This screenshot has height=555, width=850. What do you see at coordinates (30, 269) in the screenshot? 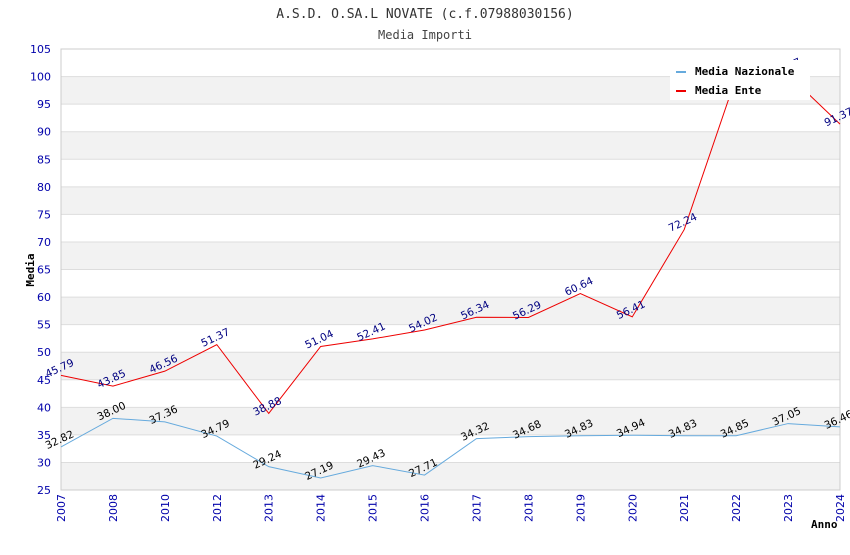
I see `y-axis-label: Media` at bounding box center [30, 269].